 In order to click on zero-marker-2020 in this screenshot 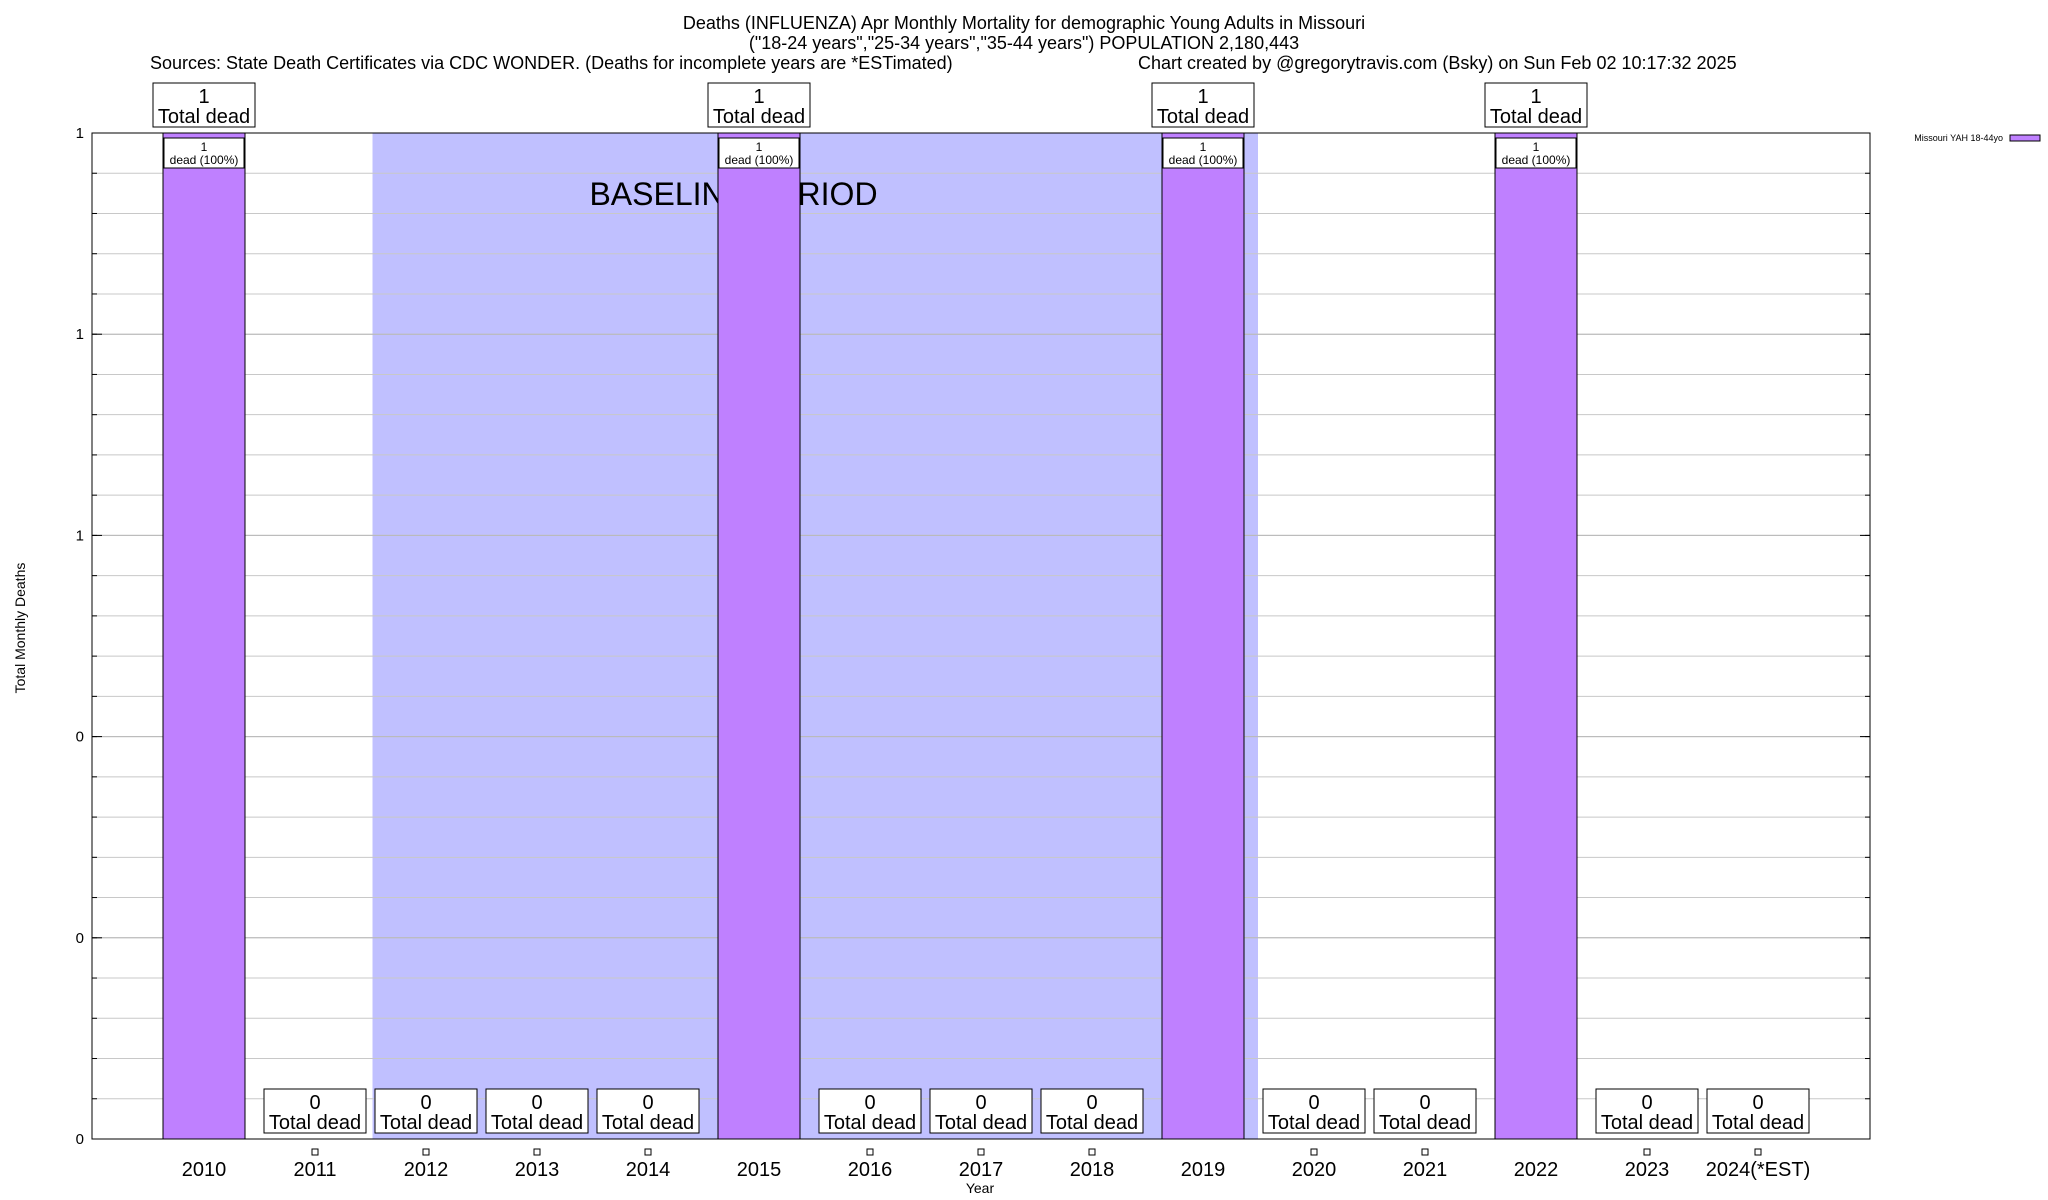, I will do `click(1314, 1152)`.